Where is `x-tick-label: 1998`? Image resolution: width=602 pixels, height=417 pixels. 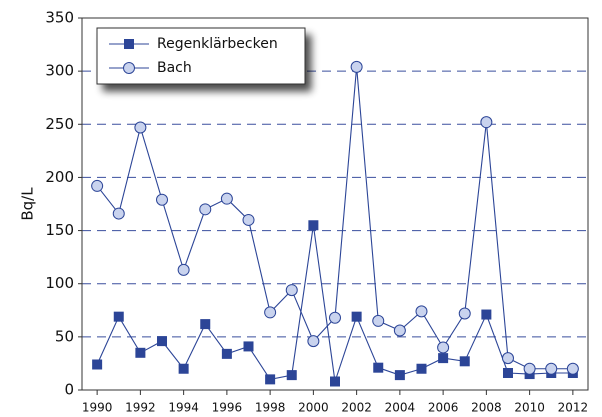
x-tick-label: 1998 is located at coordinates (270, 408).